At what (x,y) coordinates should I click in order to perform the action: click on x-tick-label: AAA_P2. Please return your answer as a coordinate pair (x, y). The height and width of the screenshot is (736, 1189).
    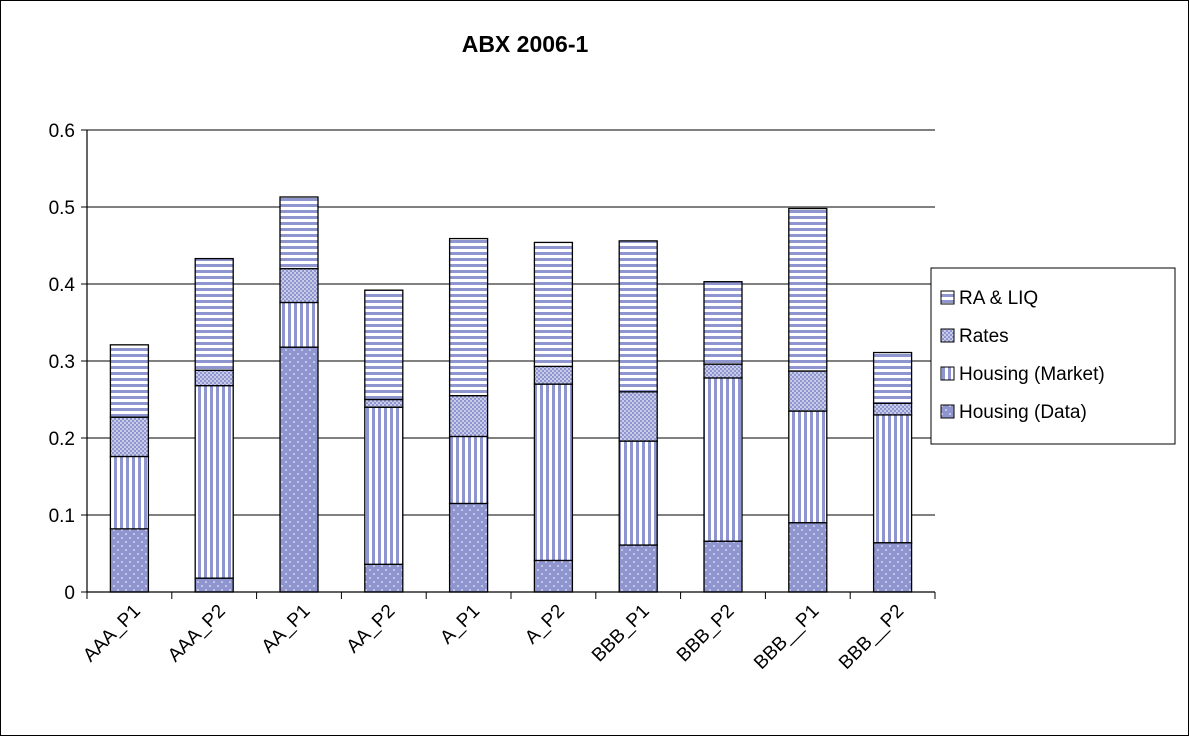
    Looking at the image, I should click on (197, 634).